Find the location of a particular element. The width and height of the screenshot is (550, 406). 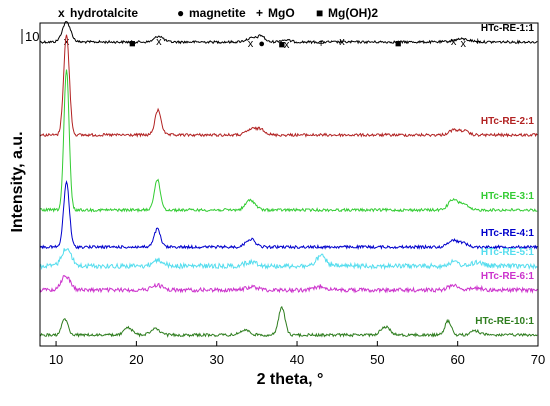

legend-item: x hydrotalcite is located at coordinates (98, 13).